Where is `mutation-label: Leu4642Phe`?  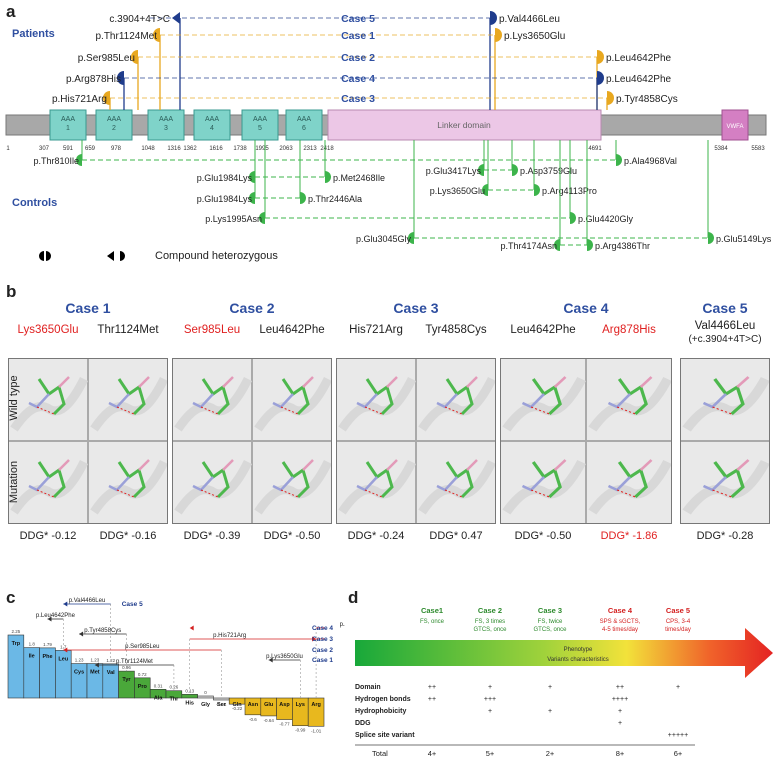 mutation-label: Leu4642Phe is located at coordinates (292, 330).